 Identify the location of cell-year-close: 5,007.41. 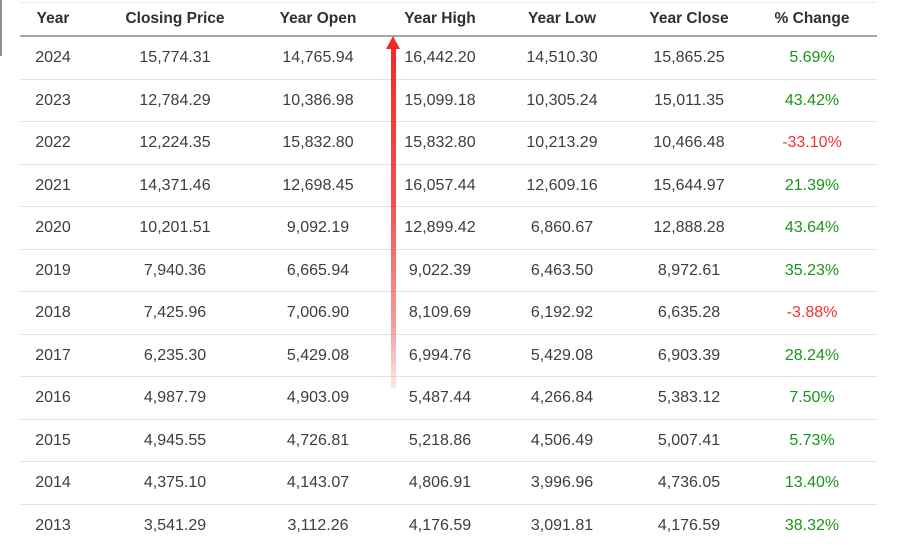
(689, 440).